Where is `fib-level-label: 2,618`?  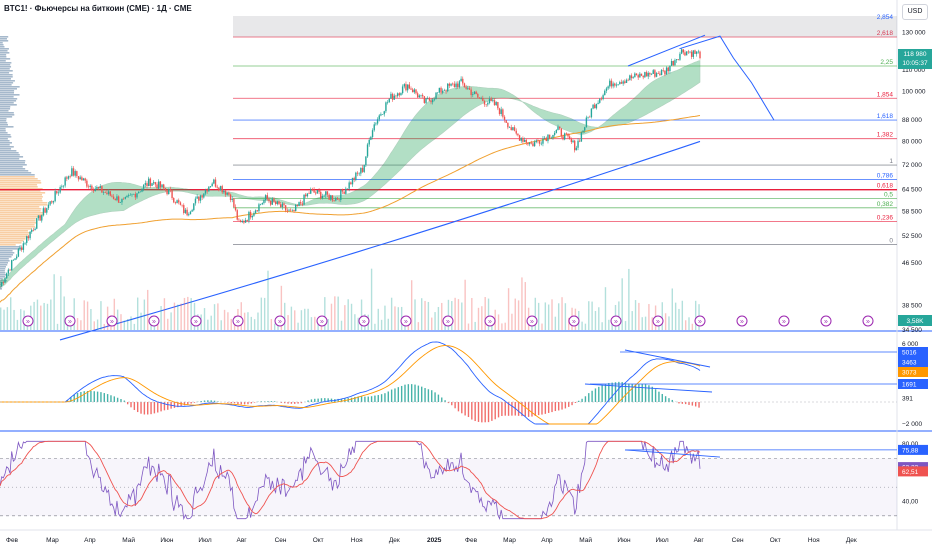 fib-level-label: 2,618 is located at coordinates (885, 33).